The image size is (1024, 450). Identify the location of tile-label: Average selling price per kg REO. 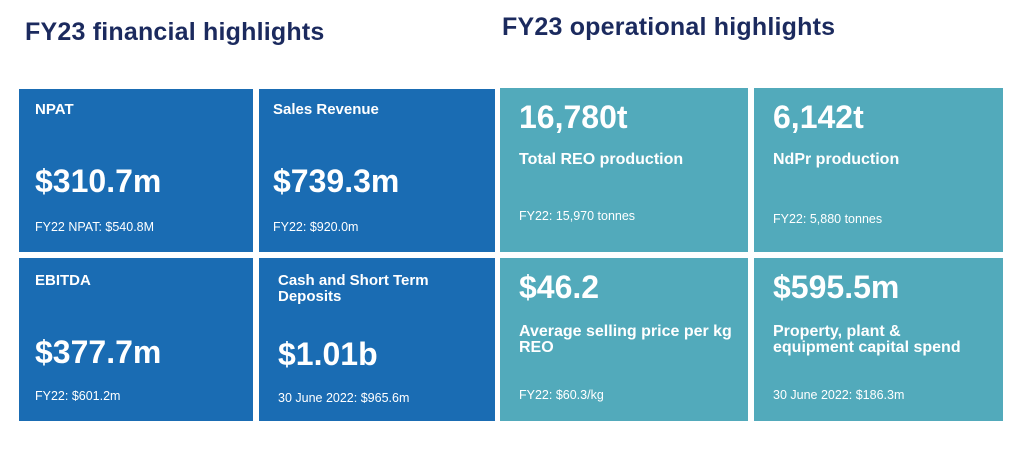
(625, 339).